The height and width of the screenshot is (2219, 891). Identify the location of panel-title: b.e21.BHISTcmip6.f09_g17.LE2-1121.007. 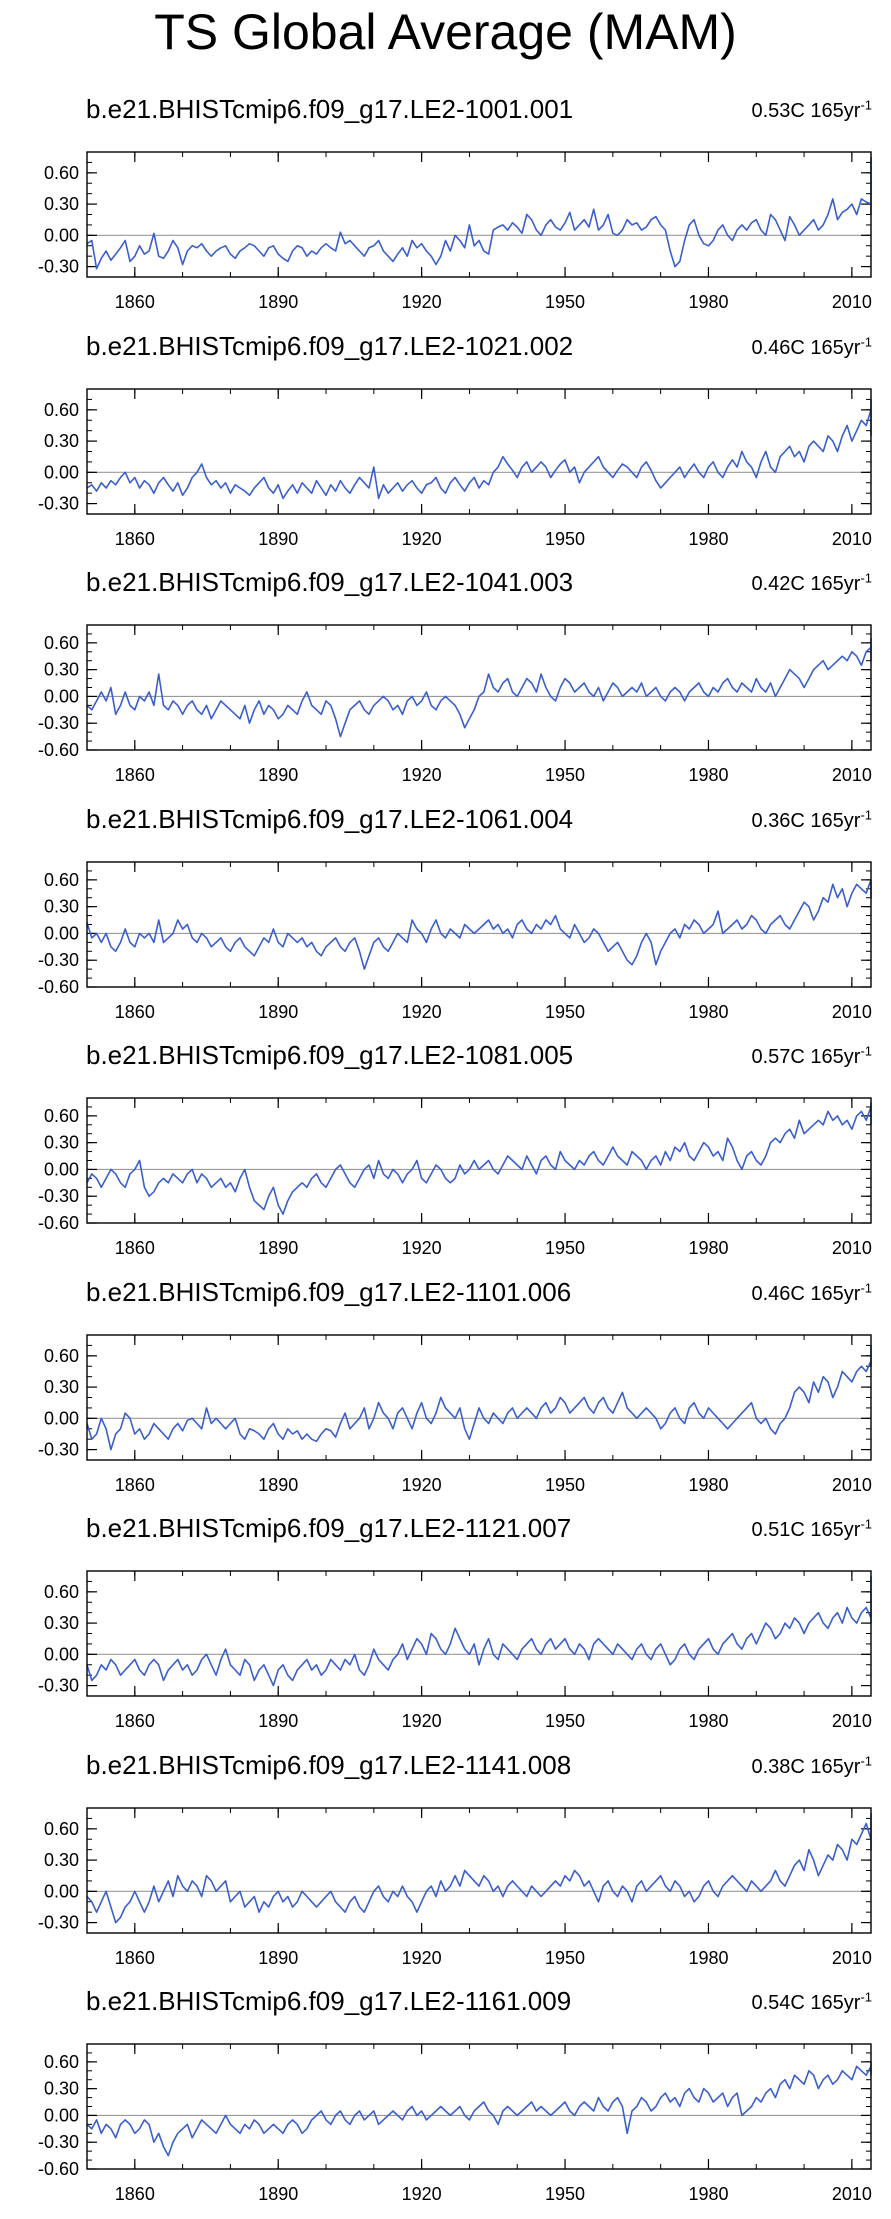
(329, 1528).